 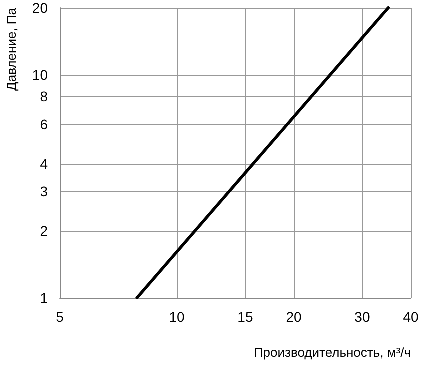 What do you see at coordinates (11, 49) in the screenshot?
I see `y-axis-title: Давление, Па` at bounding box center [11, 49].